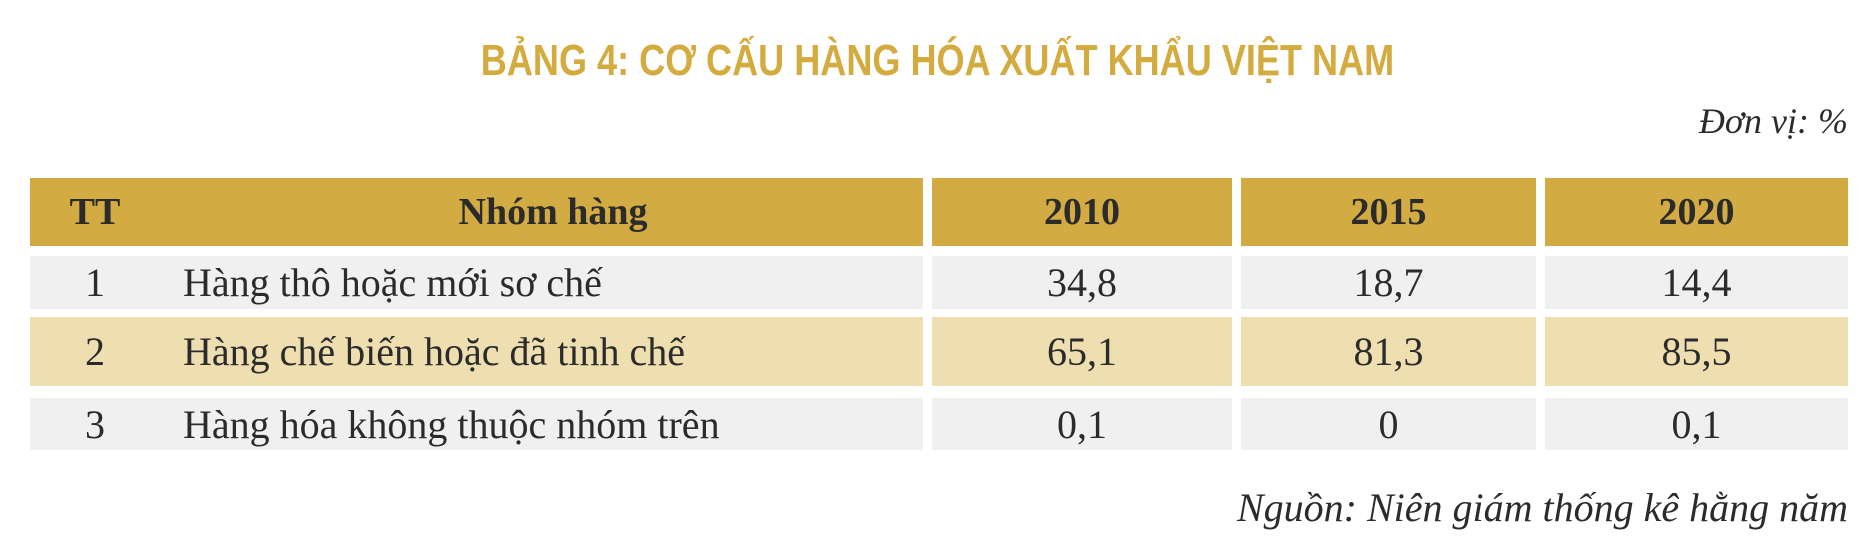  I want to click on table-cell: 81,3, so click(1388, 351).